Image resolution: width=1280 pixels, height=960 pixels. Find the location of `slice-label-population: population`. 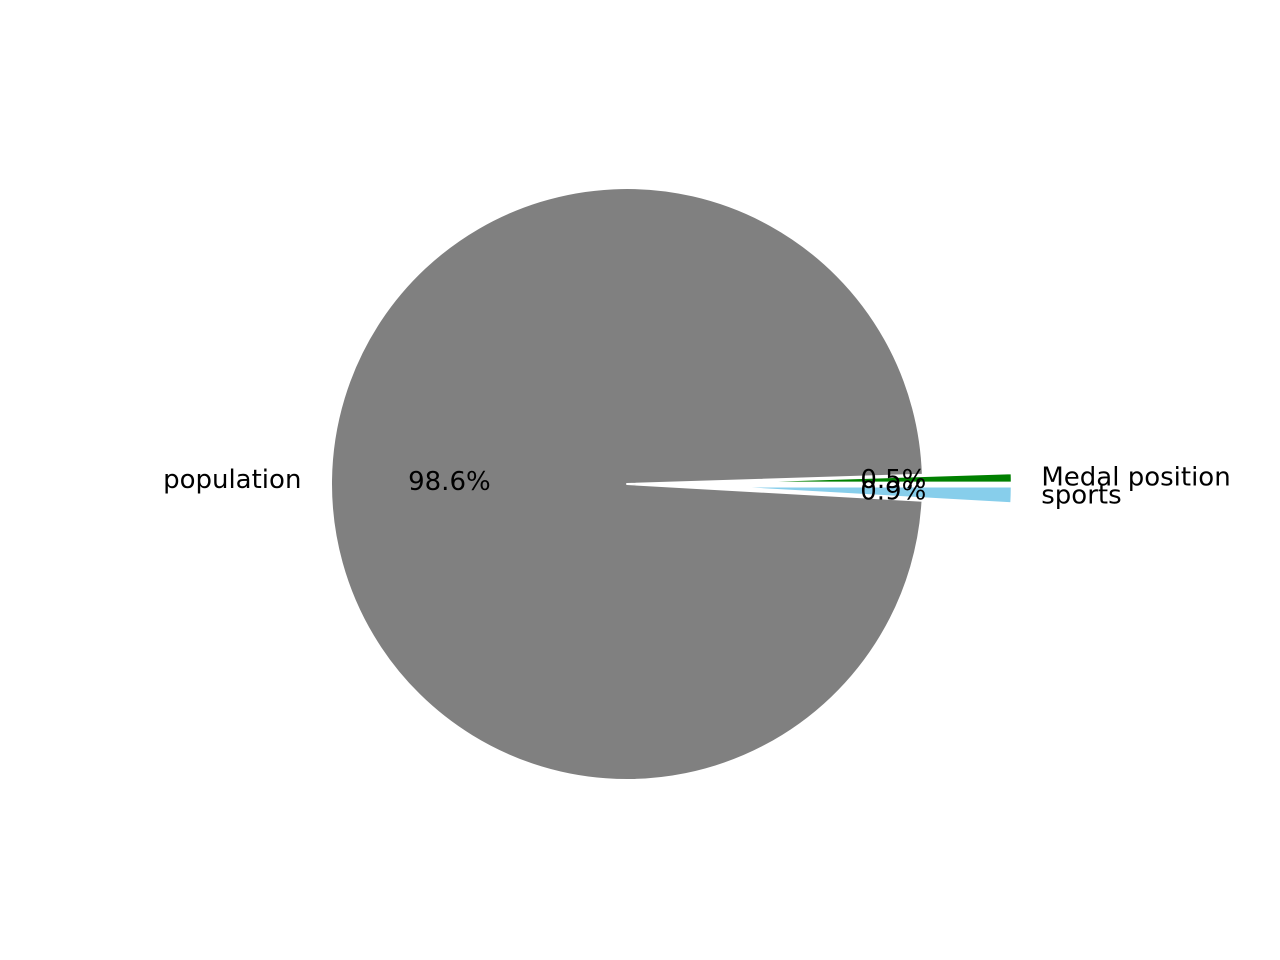

slice-label-population: population is located at coordinates (232, 480).